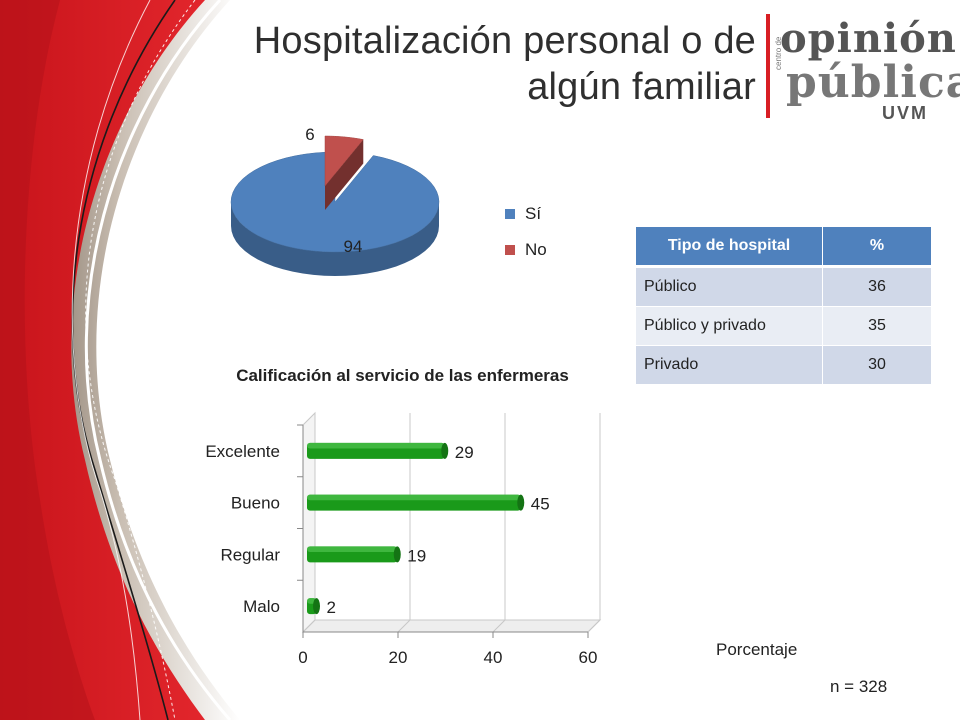  I want to click on pie-legend: Sí No, so click(526, 232).